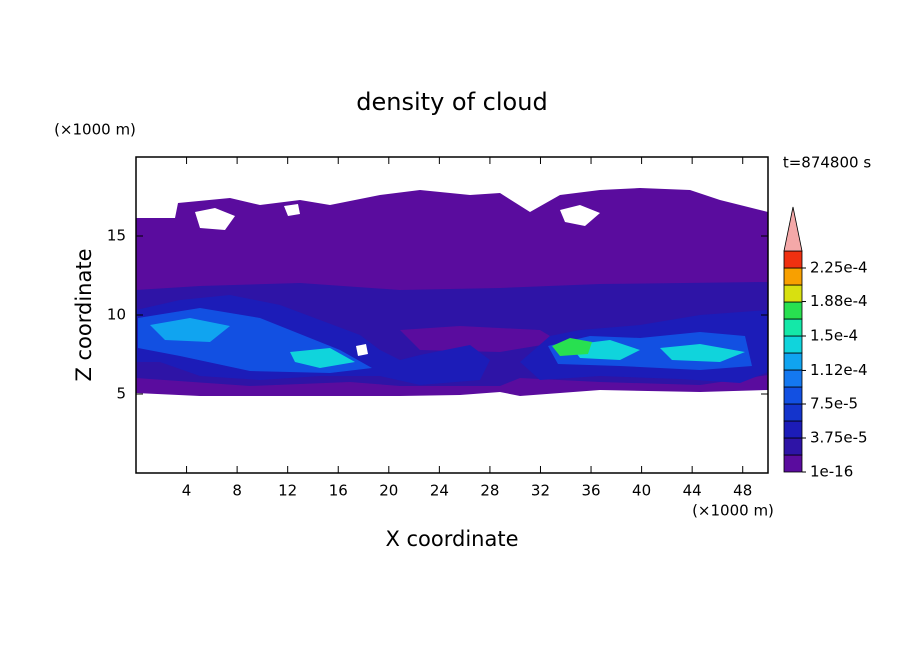  What do you see at coordinates (827, 163) in the screenshot?
I see `annotation: t=874800 s` at bounding box center [827, 163].